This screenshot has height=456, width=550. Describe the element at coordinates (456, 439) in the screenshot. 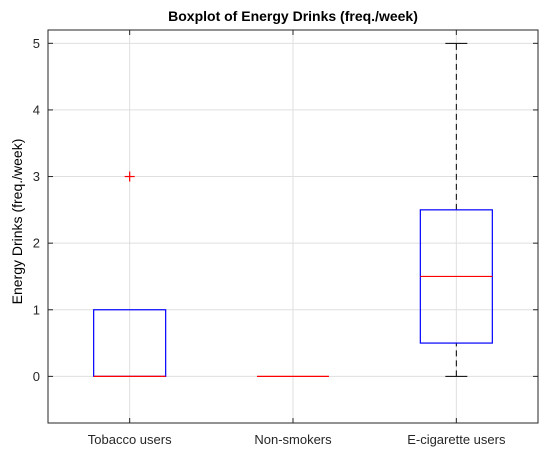

I see `x-tick-label: E-cigarette users` at that location.